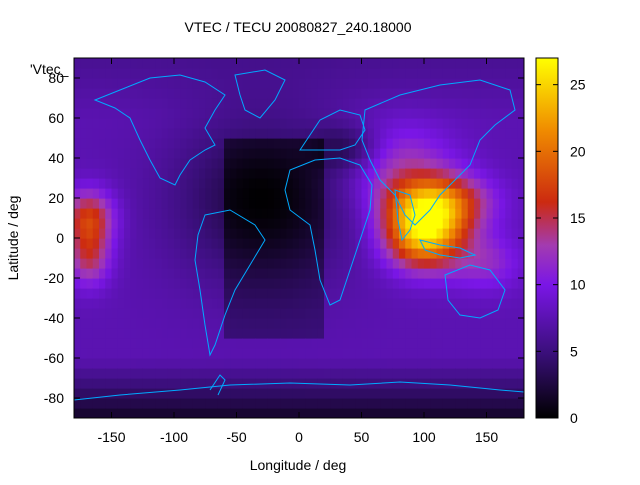 Image resolution: width=640 pixels, height=485 pixels. I want to click on colorbar-tick-label: 20, so click(578, 151).